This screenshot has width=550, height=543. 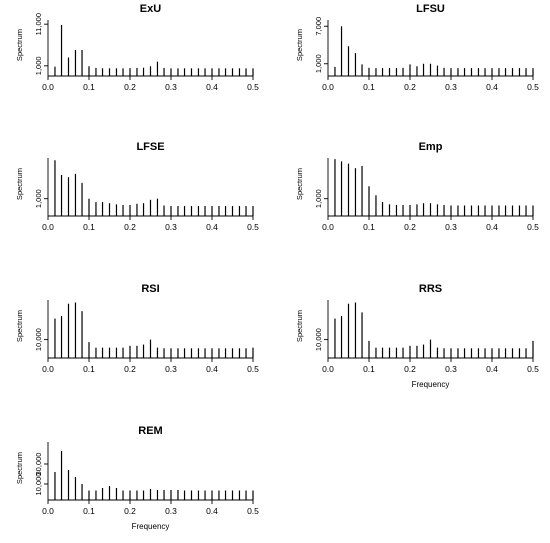 What do you see at coordinates (137, 186) in the screenshot?
I see `panel-lfse: LFSE 0.0 0.1 0.2 0.3 0.4 0.5 1,000 Spectrum` at bounding box center [137, 186].